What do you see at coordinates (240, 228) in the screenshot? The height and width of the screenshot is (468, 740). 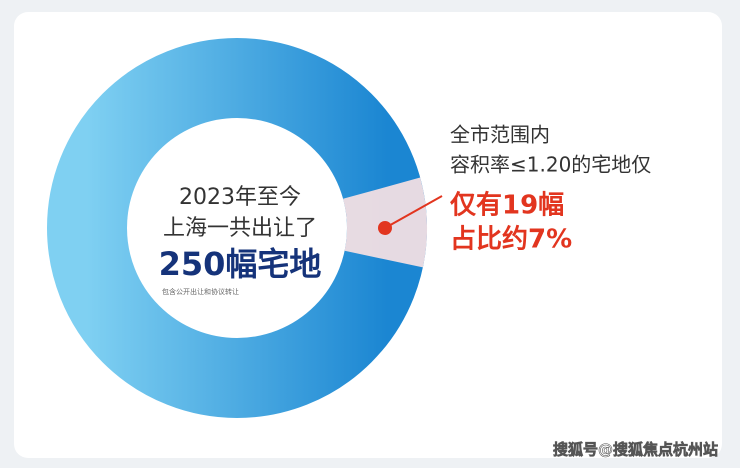 I see `intro-line: 上海一共出让了` at bounding box center [240, 228].